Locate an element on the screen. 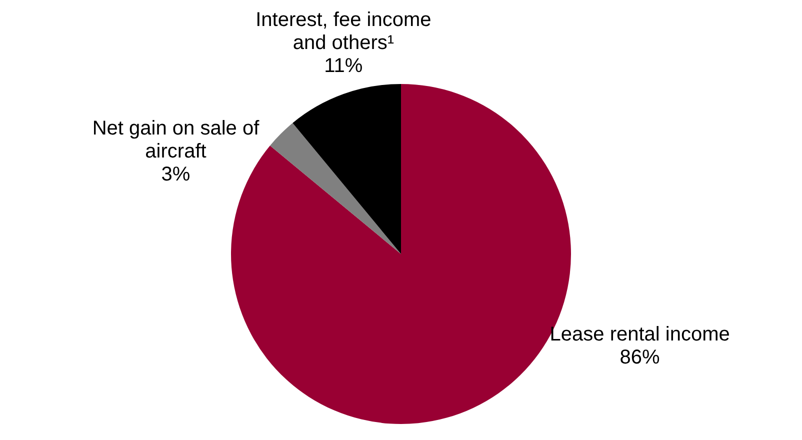  slice-label: Lease rental income is located at coordinates (640, 334).